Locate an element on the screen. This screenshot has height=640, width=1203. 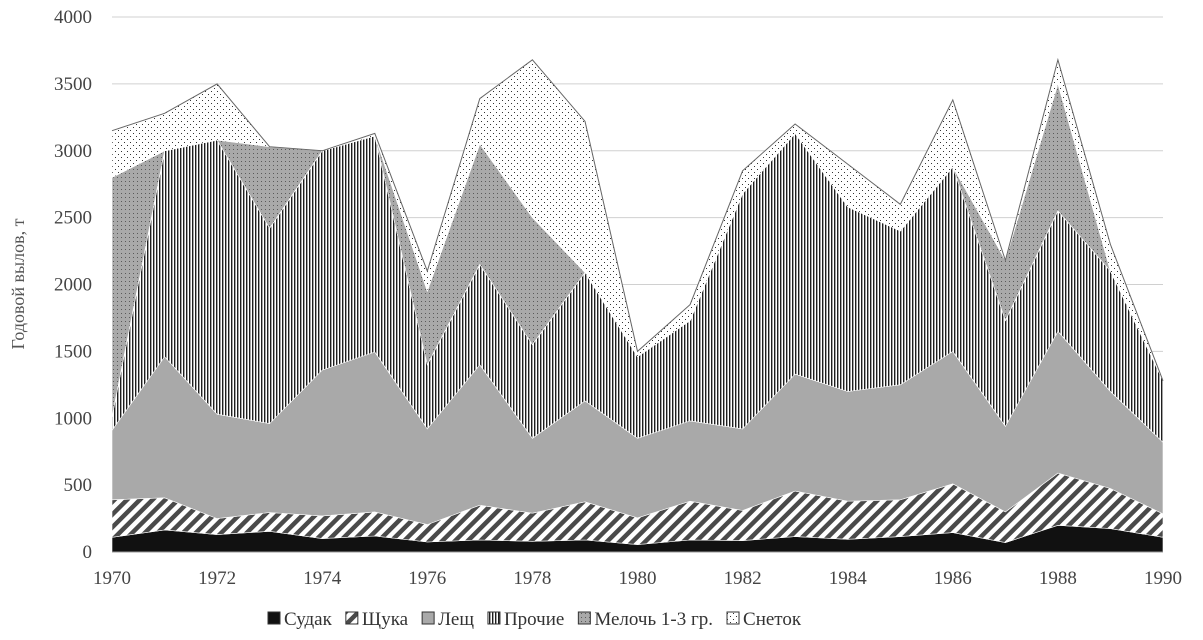
x-tick-label: 1986 is located at coordinates (953, 578).